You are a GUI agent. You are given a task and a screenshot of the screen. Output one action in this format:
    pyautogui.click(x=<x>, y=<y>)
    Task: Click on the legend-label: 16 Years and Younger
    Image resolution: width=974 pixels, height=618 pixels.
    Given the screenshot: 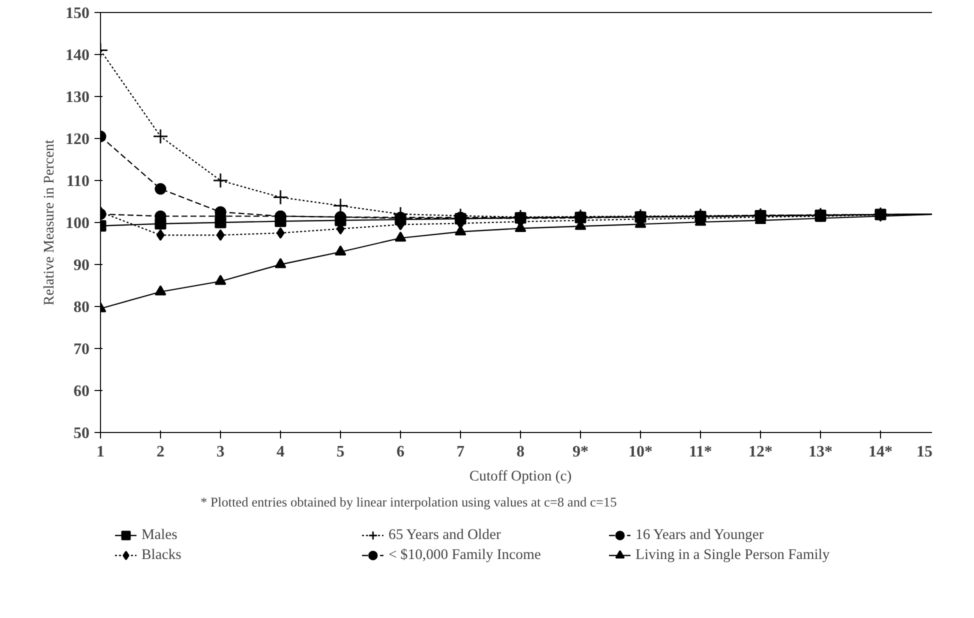 What is the action you would take?
    pyautogui.click(x=700, y=535)
    